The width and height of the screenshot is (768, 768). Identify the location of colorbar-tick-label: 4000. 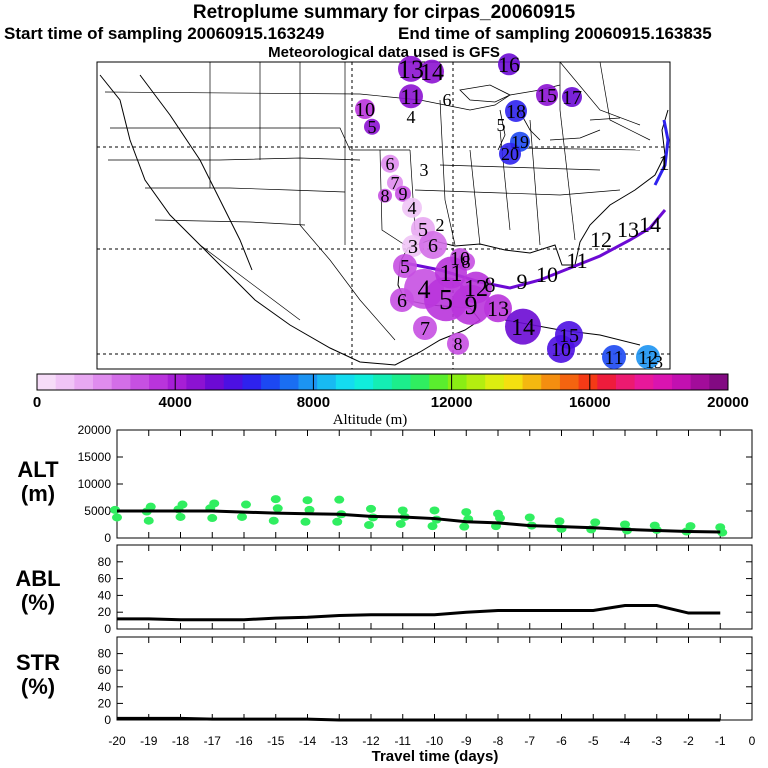
(175, 402).